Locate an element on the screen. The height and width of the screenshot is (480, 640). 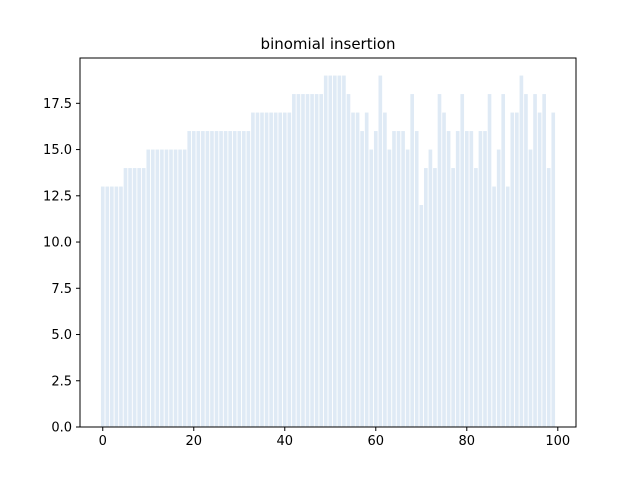
y-tick-label: 2.5 is located at coordinates (61, 381).